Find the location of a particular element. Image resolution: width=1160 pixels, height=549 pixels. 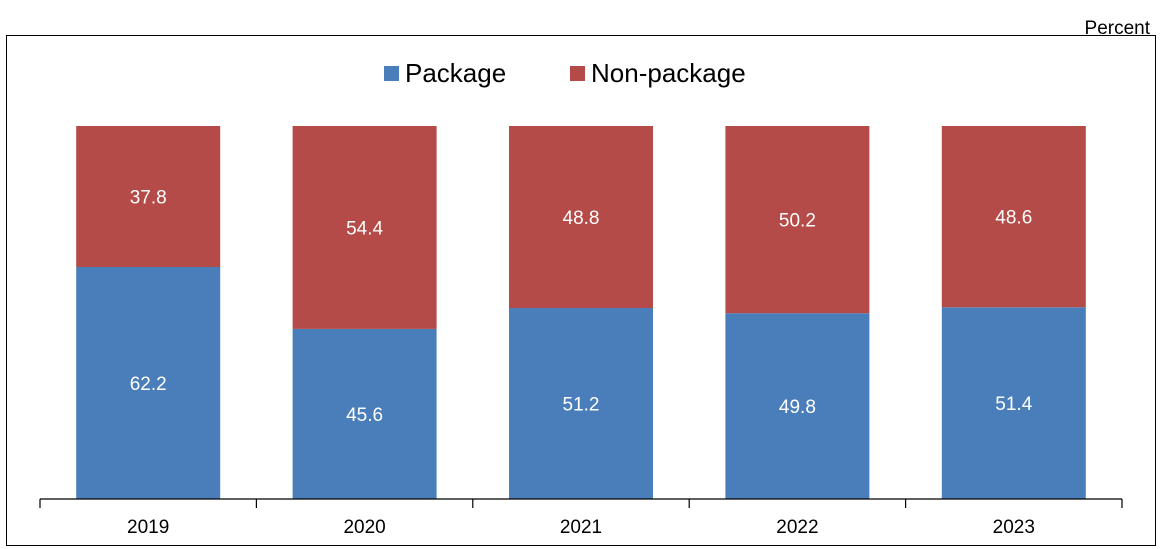

bar-non-package-2019 is located at coordinates (148, 196).